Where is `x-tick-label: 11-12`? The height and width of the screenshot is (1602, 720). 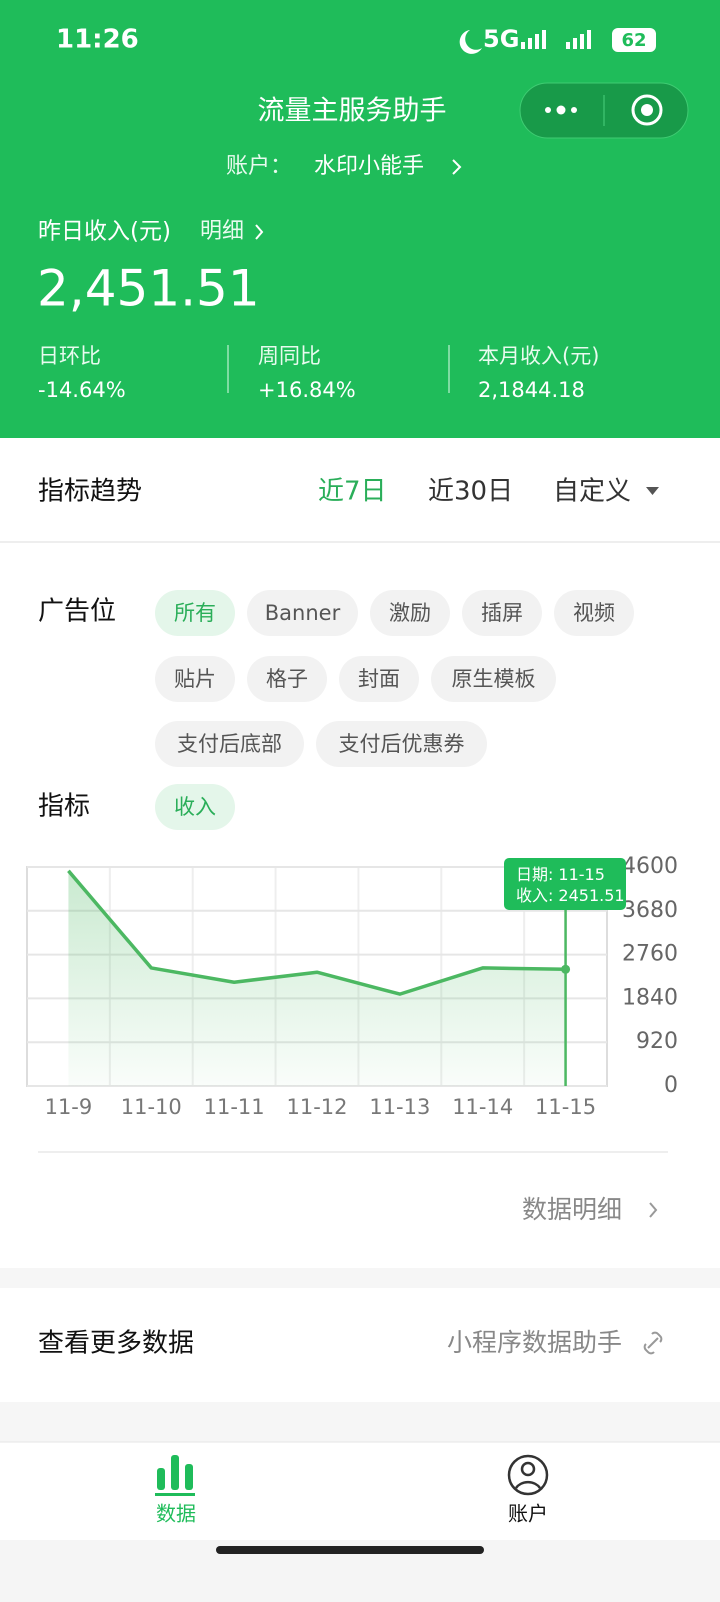 x-tick-label: 11-12 is located at coordinates (316, 1107).